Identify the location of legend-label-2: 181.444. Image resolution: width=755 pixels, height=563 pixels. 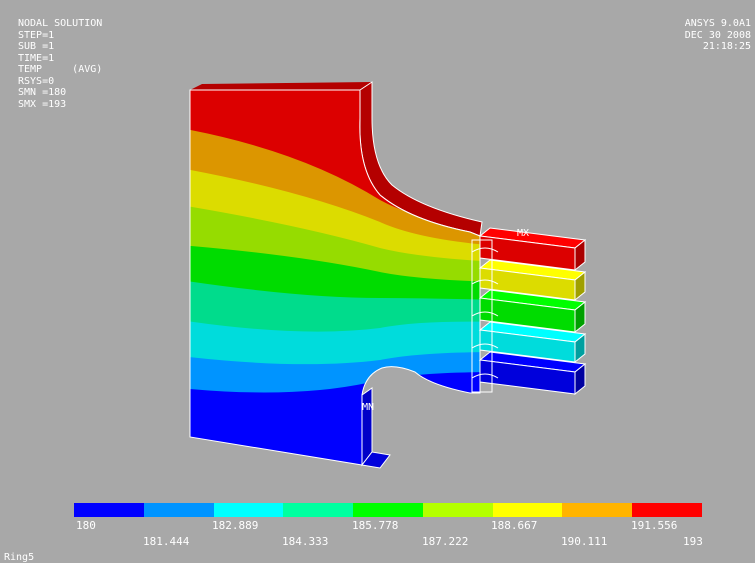
(166, 541).